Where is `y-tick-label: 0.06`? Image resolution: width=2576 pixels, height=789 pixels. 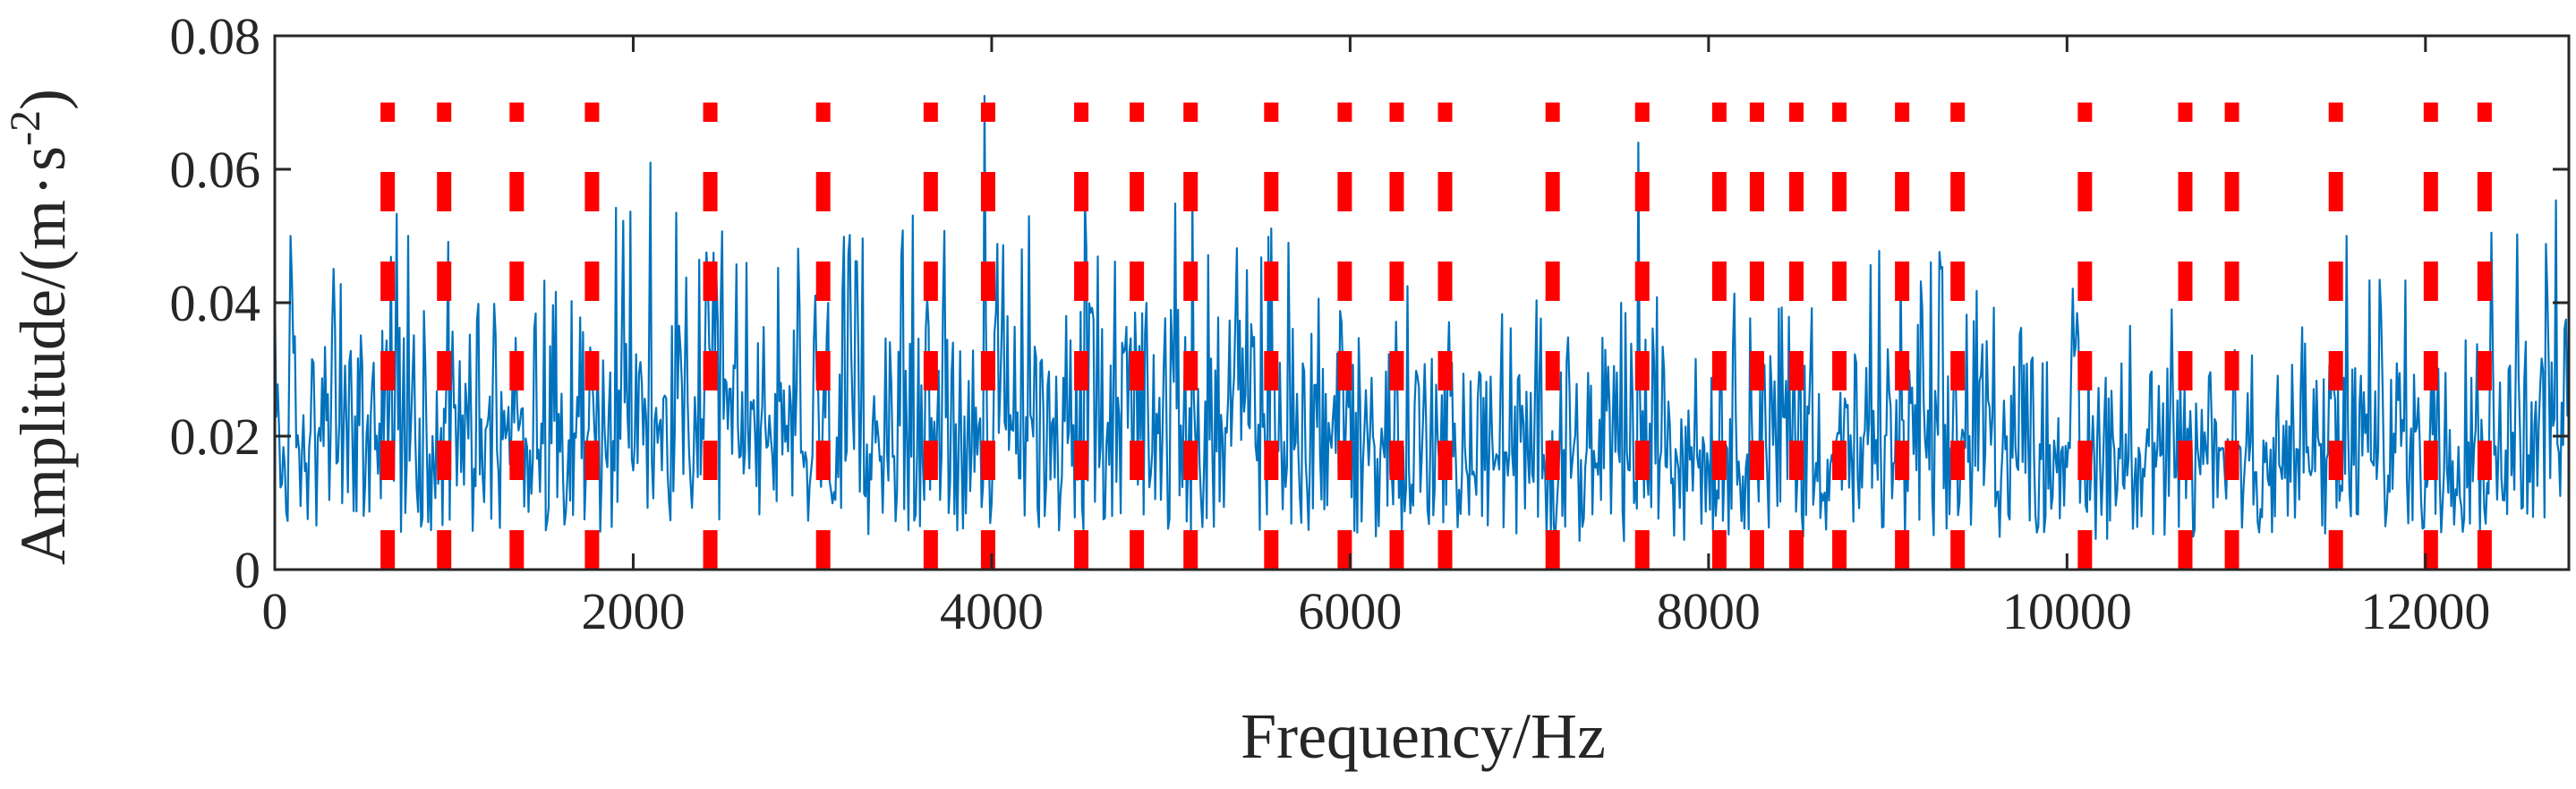
y-tick-label: 0.06 is located at coordinates (215, 170).